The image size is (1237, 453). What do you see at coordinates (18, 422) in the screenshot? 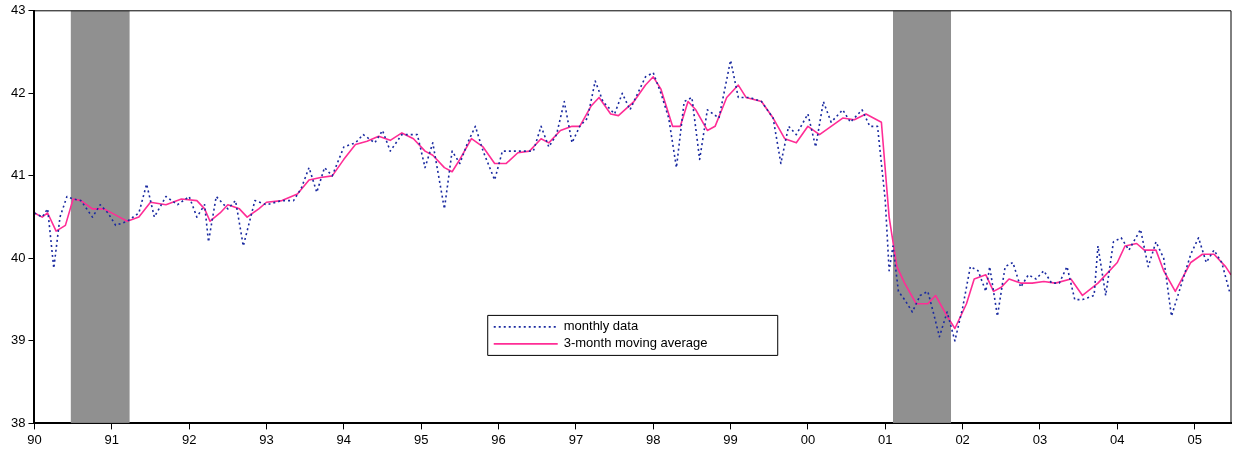
I see `y-tick-label: 38` at bounding box center [18, 422].